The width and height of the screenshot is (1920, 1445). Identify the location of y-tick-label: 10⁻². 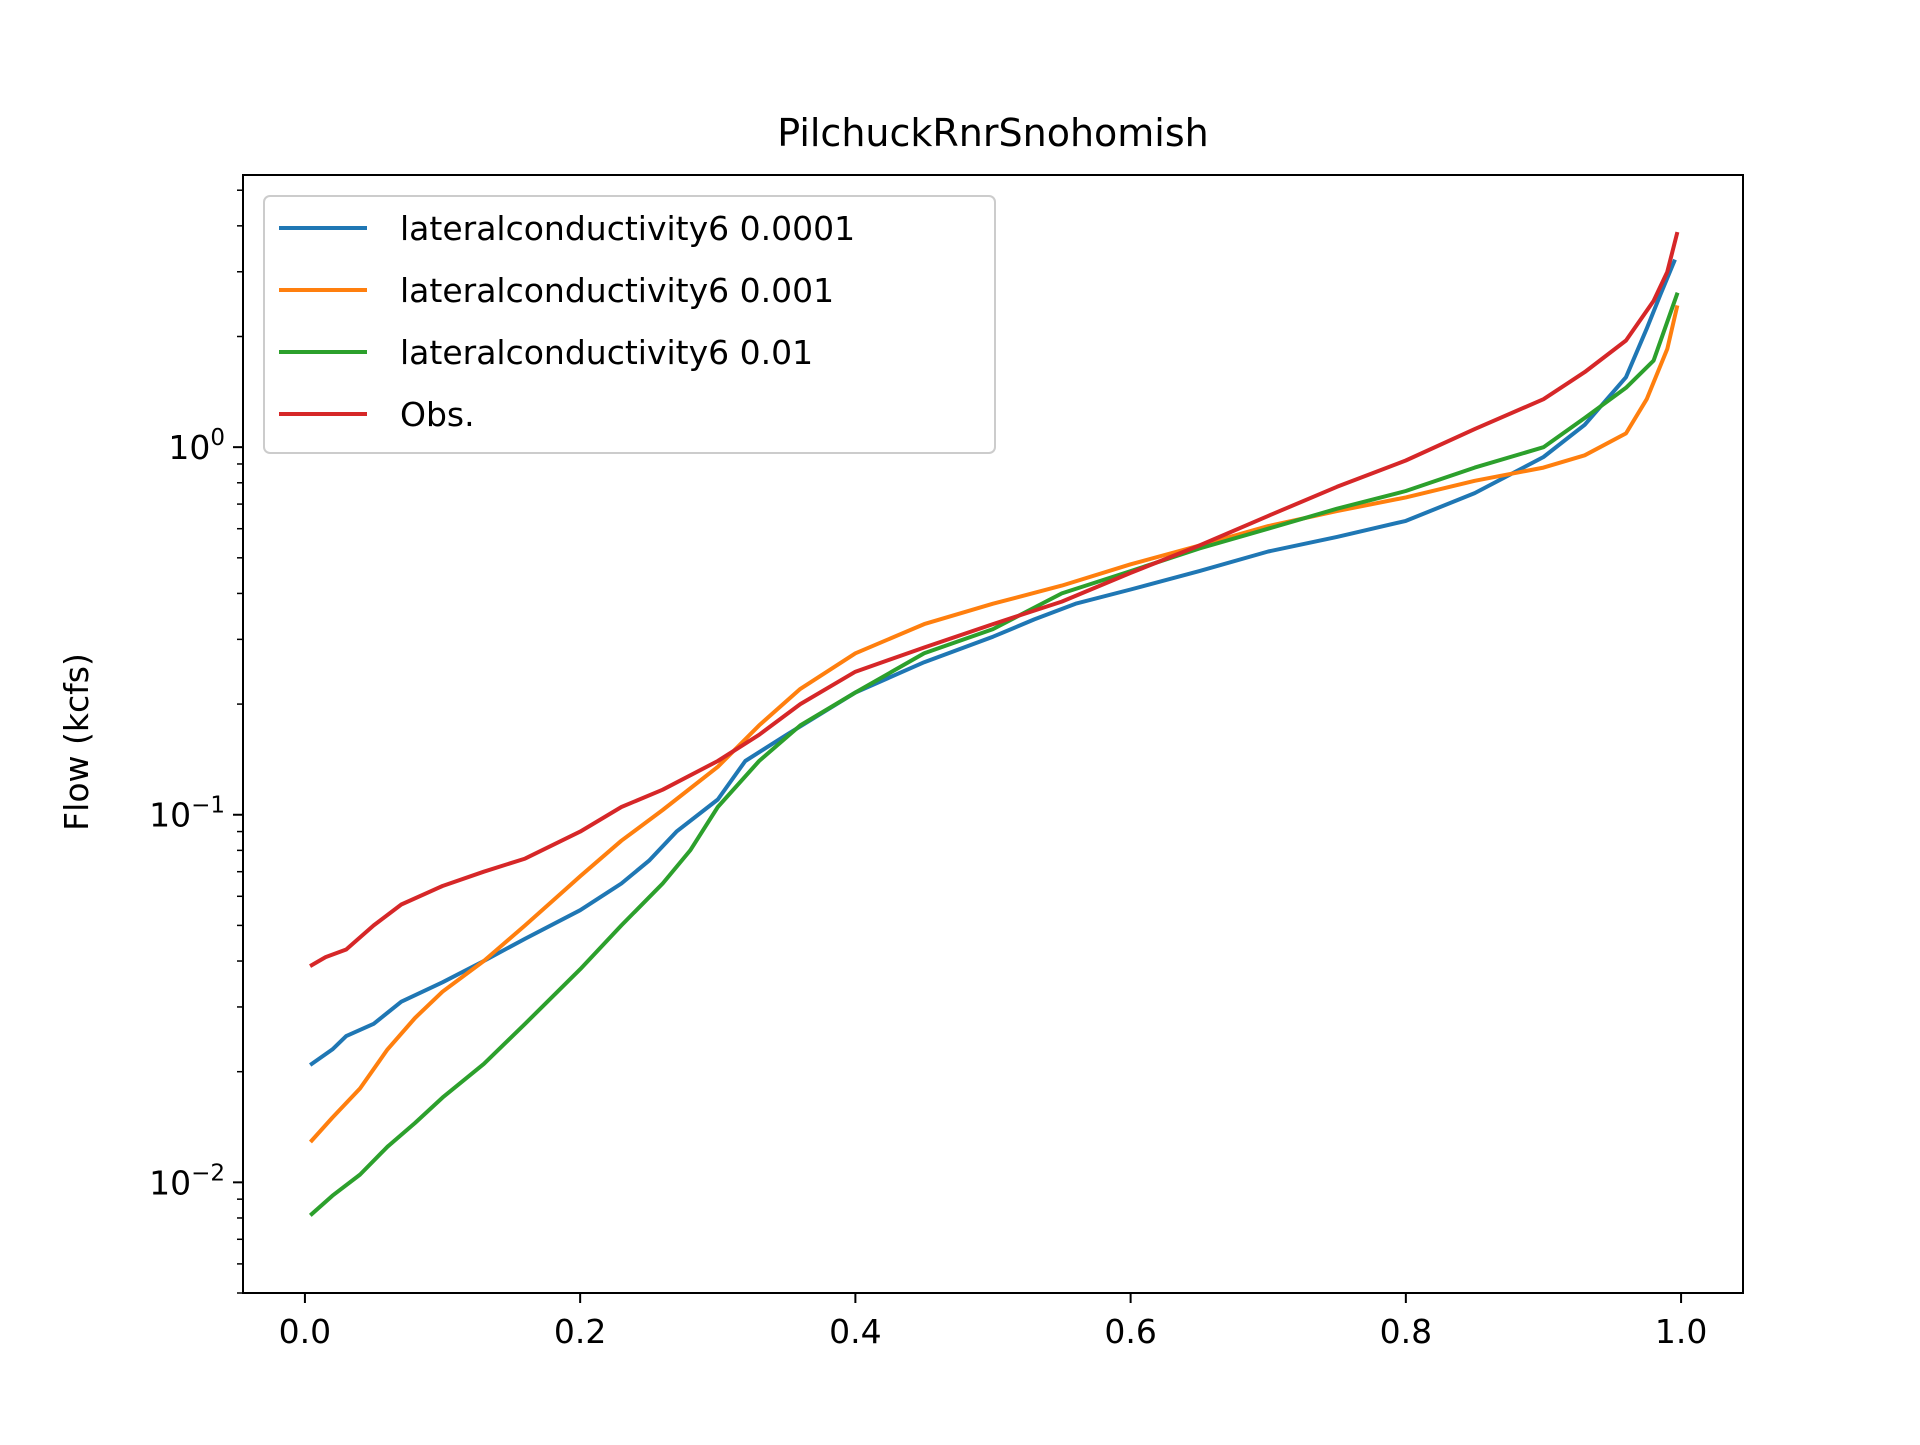
(187, 1181).